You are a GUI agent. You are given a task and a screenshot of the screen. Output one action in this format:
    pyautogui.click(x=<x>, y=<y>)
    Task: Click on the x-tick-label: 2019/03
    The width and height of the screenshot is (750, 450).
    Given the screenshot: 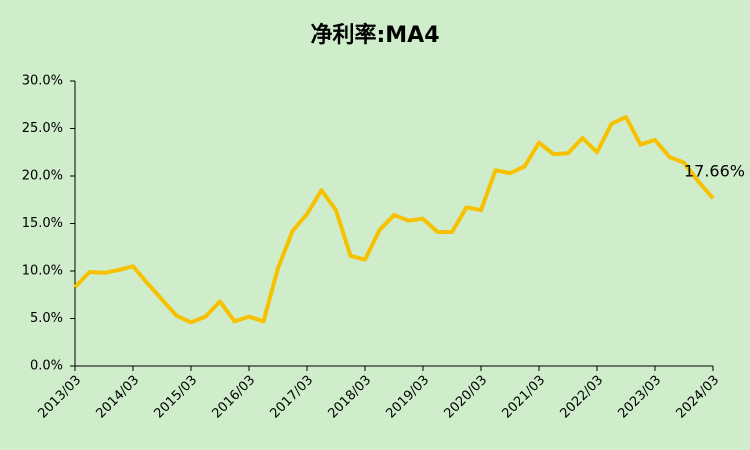 What is the action you would take?
    pyautogui.click(x=408, y=397)
    